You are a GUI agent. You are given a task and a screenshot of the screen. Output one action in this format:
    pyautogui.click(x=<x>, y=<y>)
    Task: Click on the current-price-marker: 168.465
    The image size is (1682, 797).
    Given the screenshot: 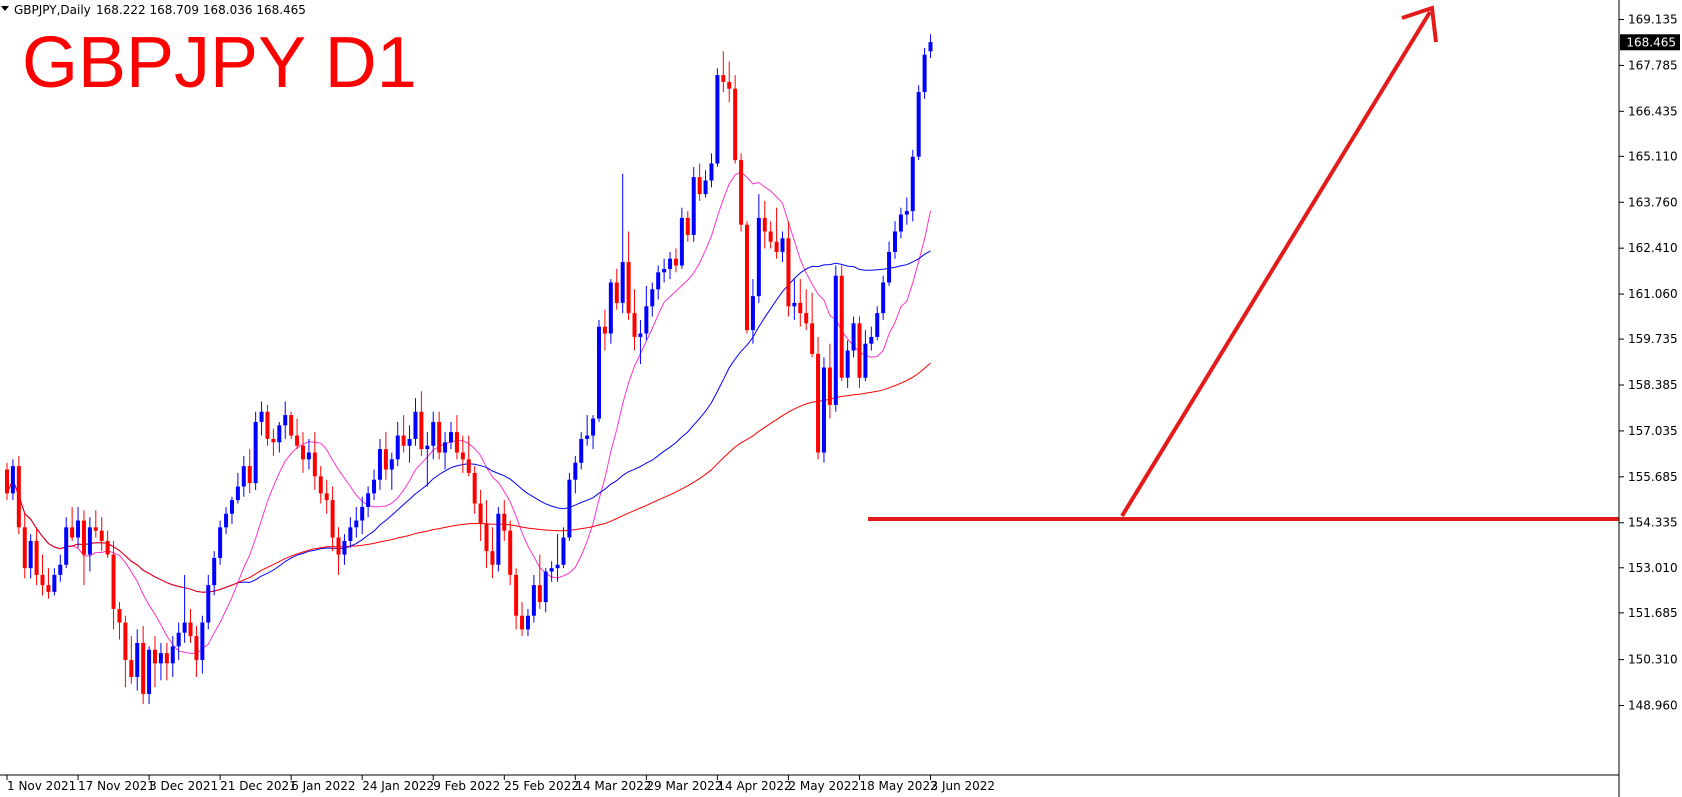 What is the action you would take?
    pyautogui.click(x=1650, y=42)
    